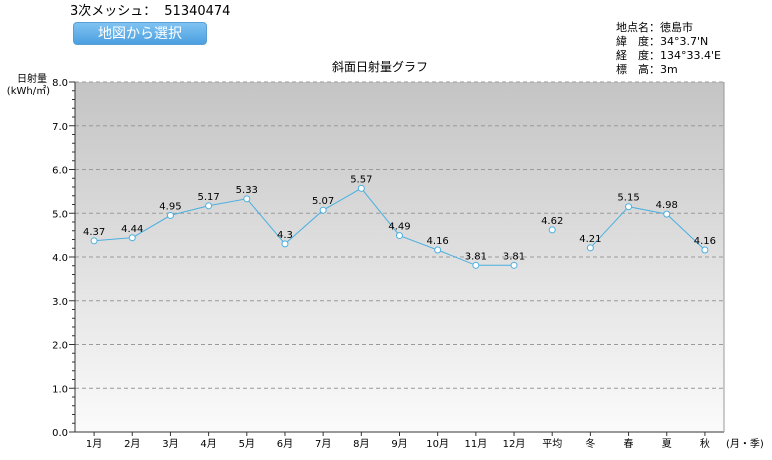 The width and height of the screenshot is (772, 460). I want to click on x-tick-label: 12月, so click(514, 444).